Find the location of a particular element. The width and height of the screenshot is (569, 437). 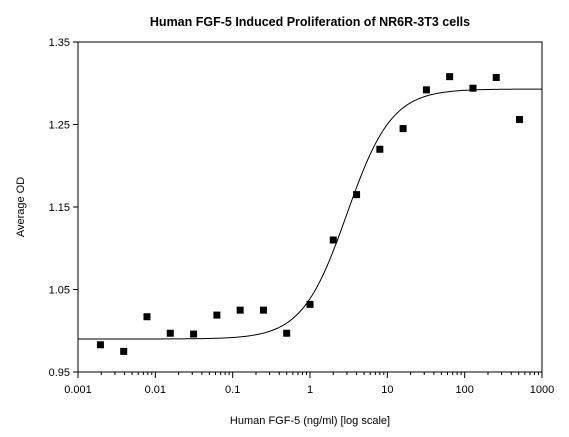

y-tick-label-0: 0.95 is located at coordinates (59, 373).